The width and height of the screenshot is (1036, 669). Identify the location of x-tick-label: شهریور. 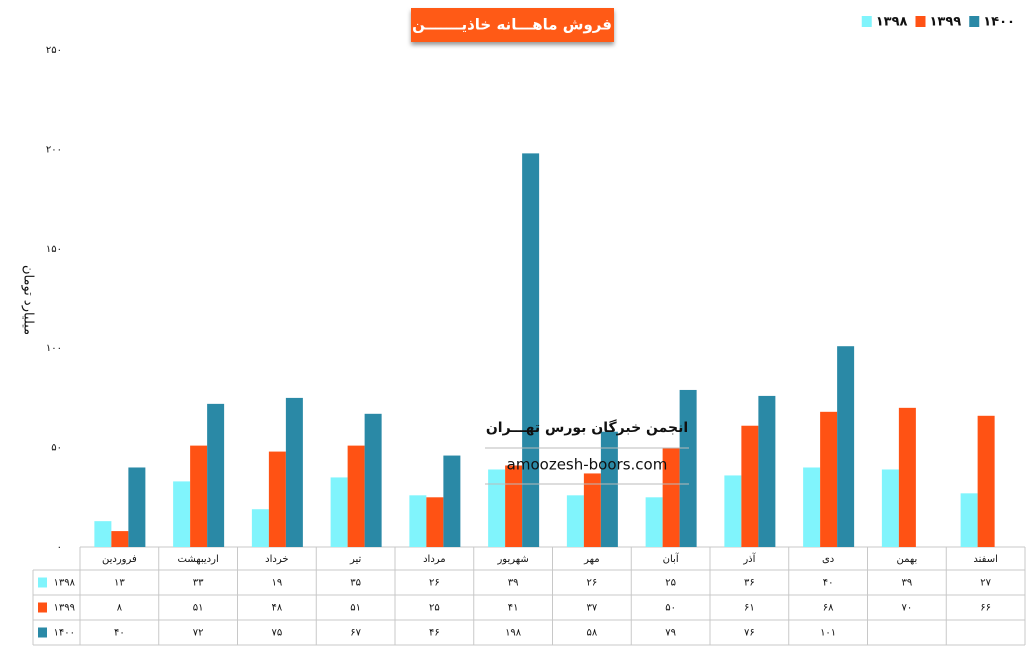
(512, 559).